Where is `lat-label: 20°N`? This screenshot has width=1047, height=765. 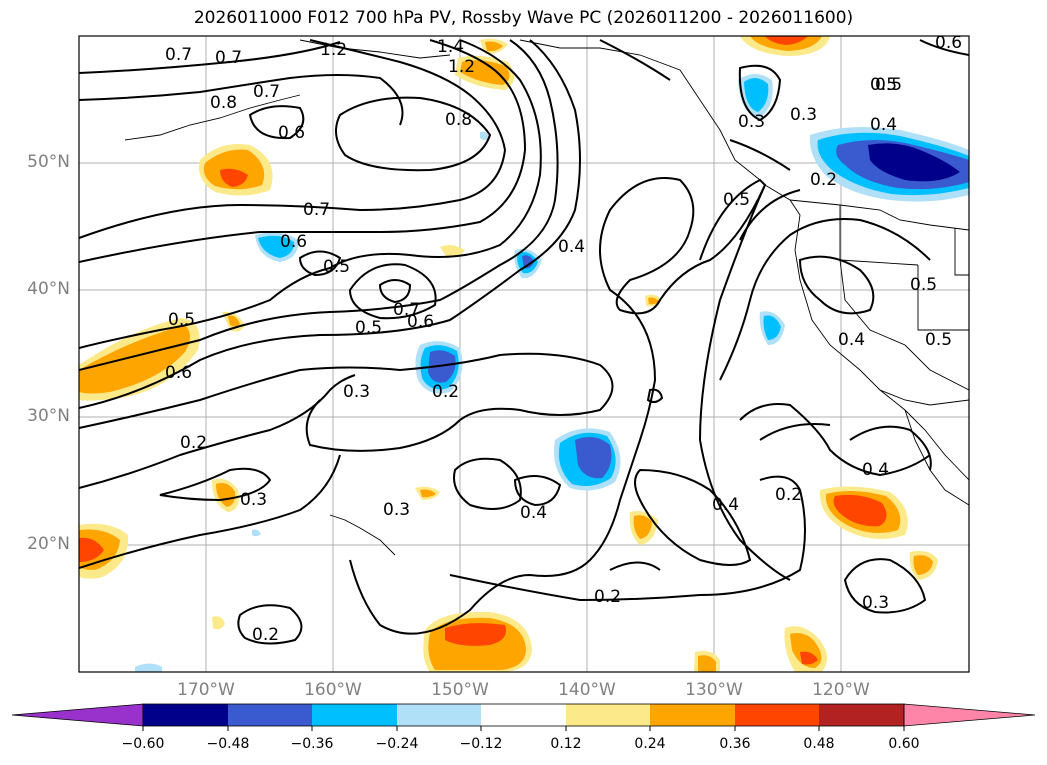 lat-label: 20°N is located at coordinates (48, 544).